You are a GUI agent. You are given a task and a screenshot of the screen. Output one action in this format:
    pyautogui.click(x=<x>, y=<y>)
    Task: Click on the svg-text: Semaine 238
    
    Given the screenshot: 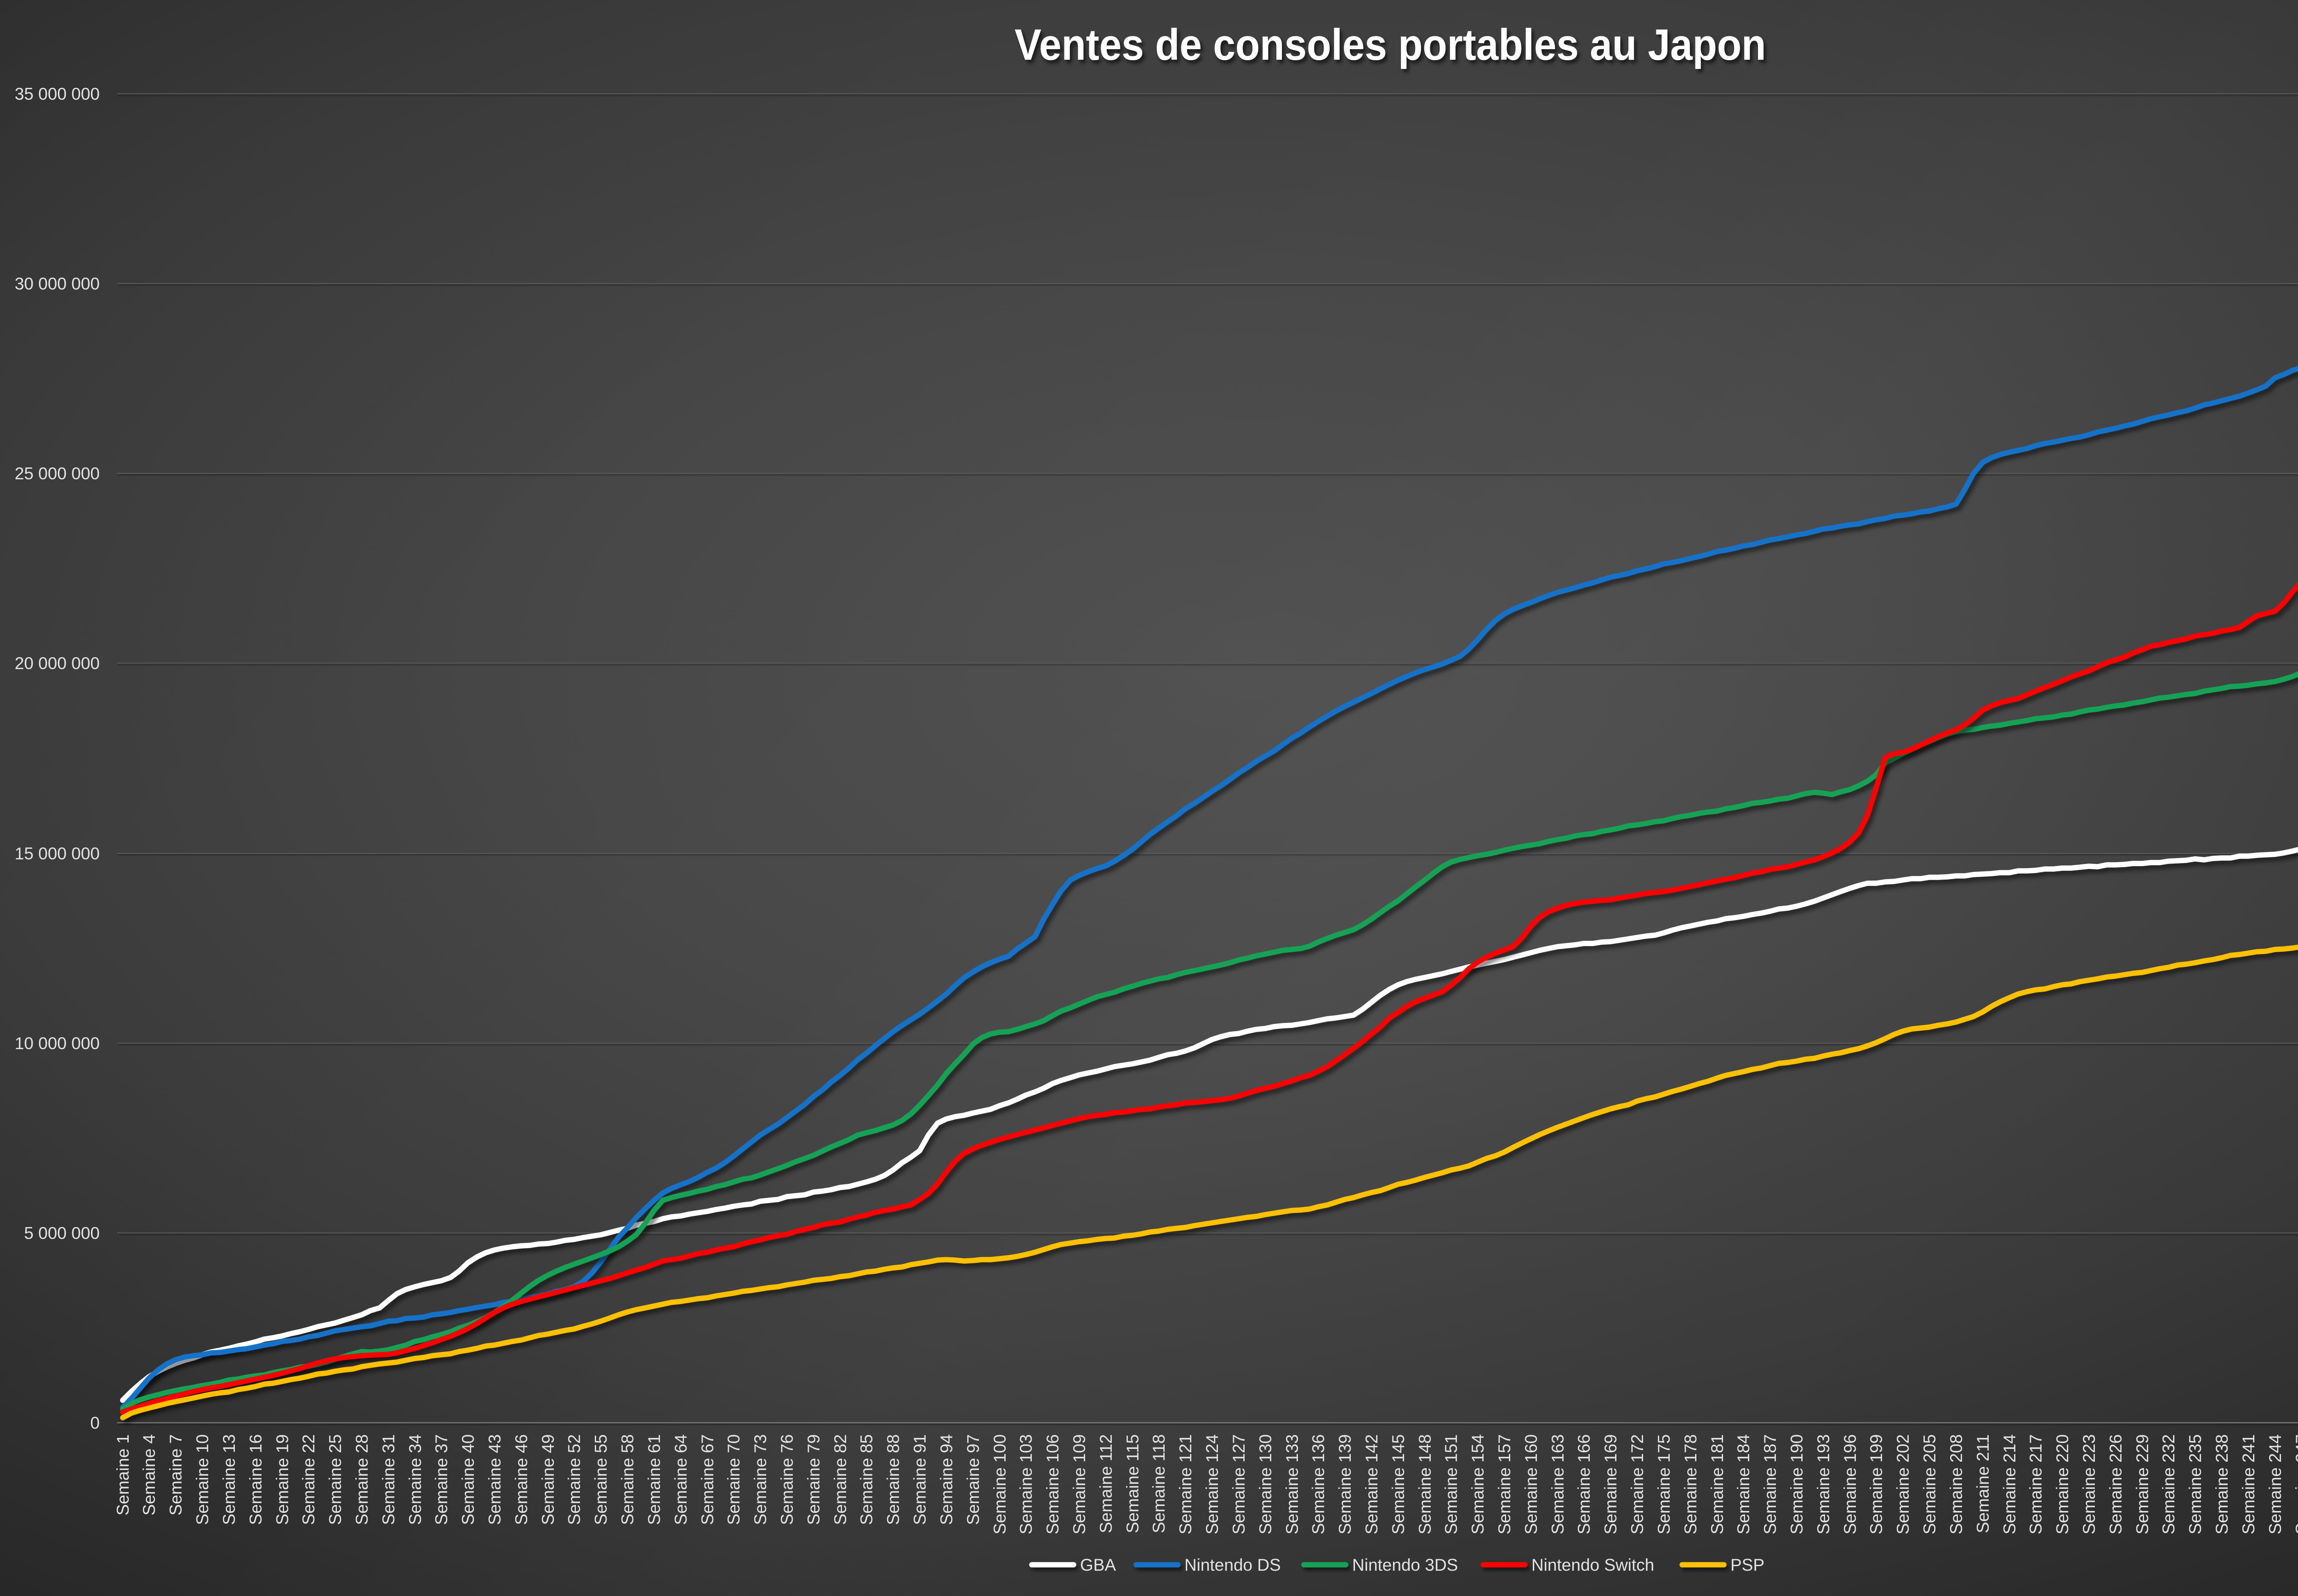 What is the action you would take?
    pyautogui.click(x=2222, y=1484)
    